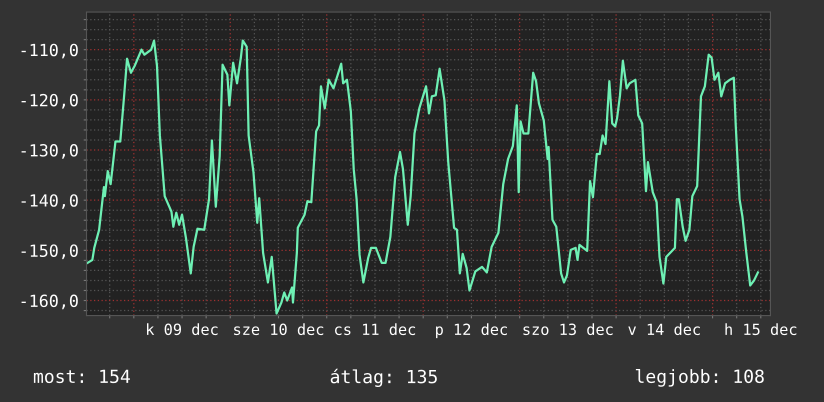 This screenshot has width=824, height=402. Describe the element at coordinates (50, 151) in the screenshot. I see `y-tick-label: -130,0` at that location.